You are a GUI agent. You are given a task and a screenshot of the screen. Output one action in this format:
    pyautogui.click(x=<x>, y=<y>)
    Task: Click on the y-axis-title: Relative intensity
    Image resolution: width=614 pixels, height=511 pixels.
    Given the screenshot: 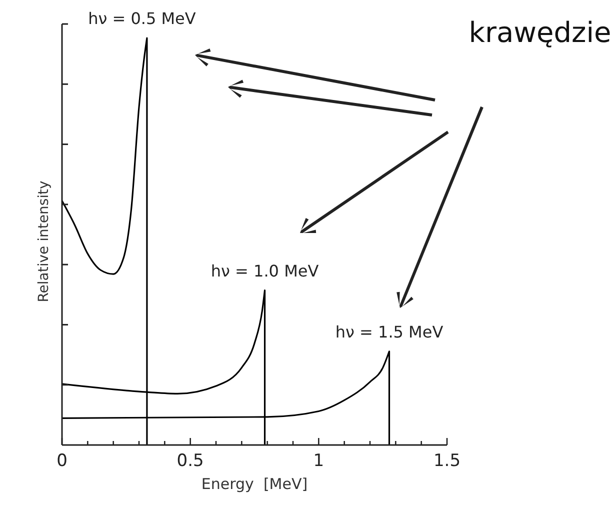 What is the action you would take?
    pyautogui.click(x=44, y=241)
    